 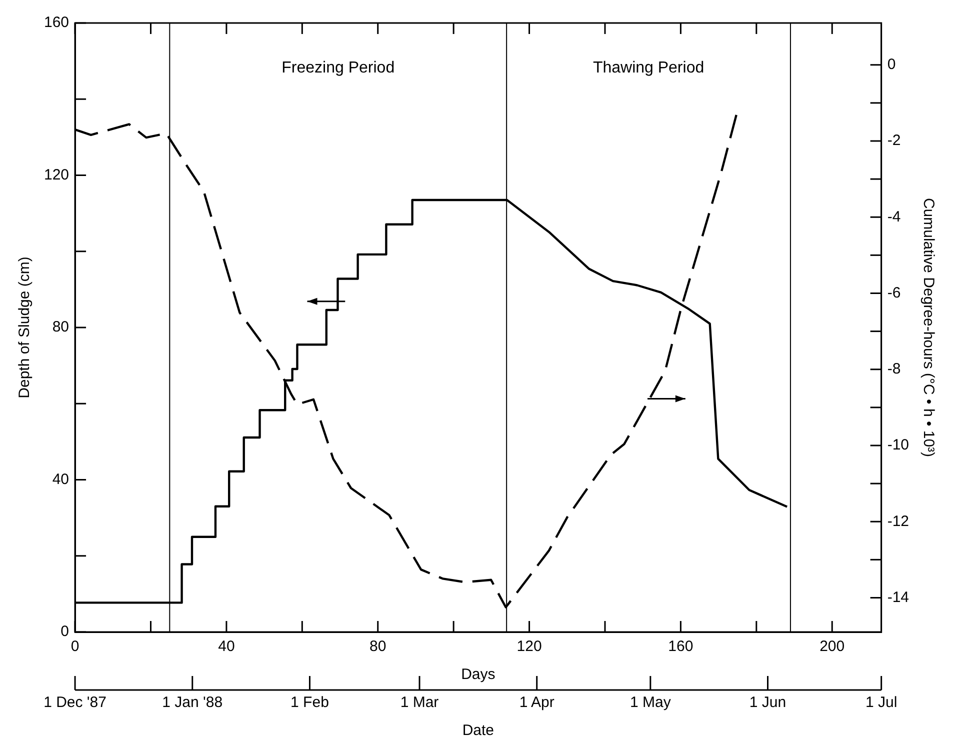 I want to click on x2-tick-label: 1 Jan '88, so click(x=192, y=703).